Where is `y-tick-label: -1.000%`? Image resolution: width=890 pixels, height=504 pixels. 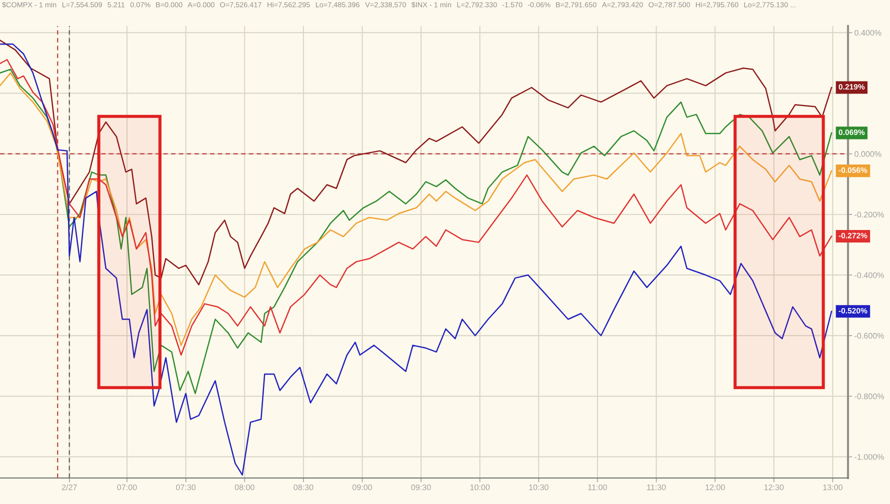
y-tick-label: -1.000% is located at coordinates (869, 457).